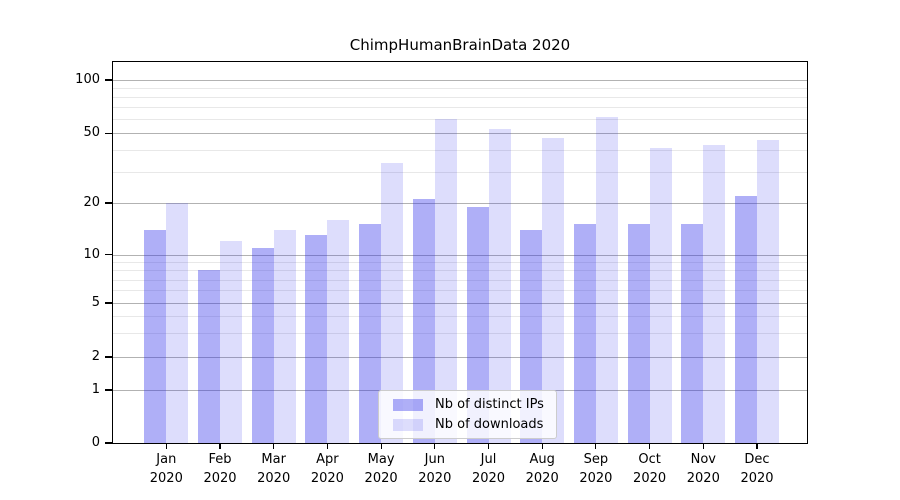 The image size is (900, 500). I want to click on x-tick-mark-feb, so click(220, 446).